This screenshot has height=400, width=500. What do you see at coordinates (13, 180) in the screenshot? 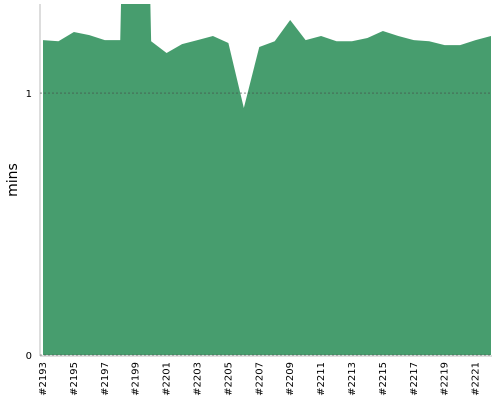
I see `y-axis-label: mins` at bounding box center [13, 180].